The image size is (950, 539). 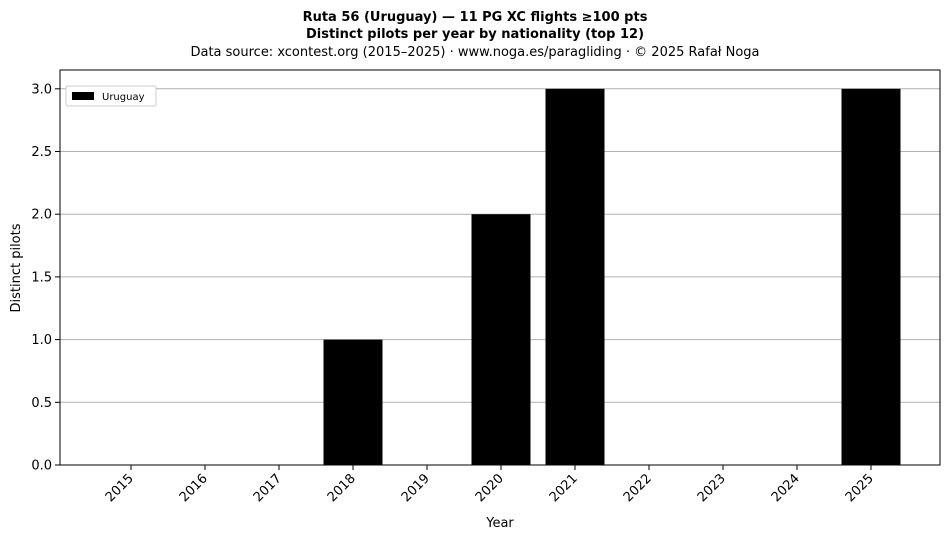 What do you see at coordinates (501, 339) in the screenshot?
I see `bar-2020` at bounding box center [501, 339].